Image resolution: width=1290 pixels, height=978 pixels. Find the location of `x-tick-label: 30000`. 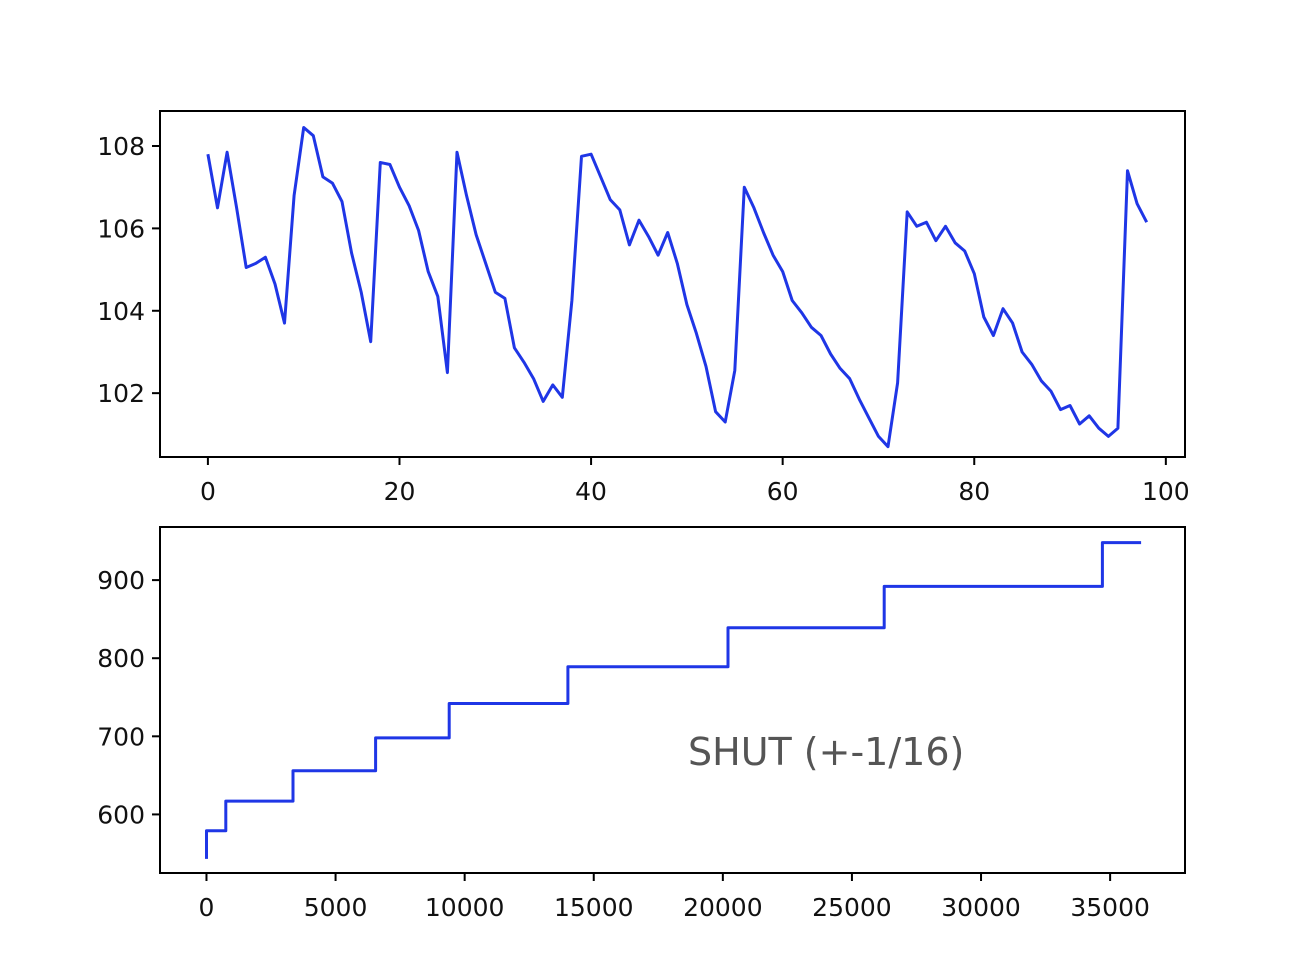

x-tick-label: 30000 is located at coordinates (981, 907).